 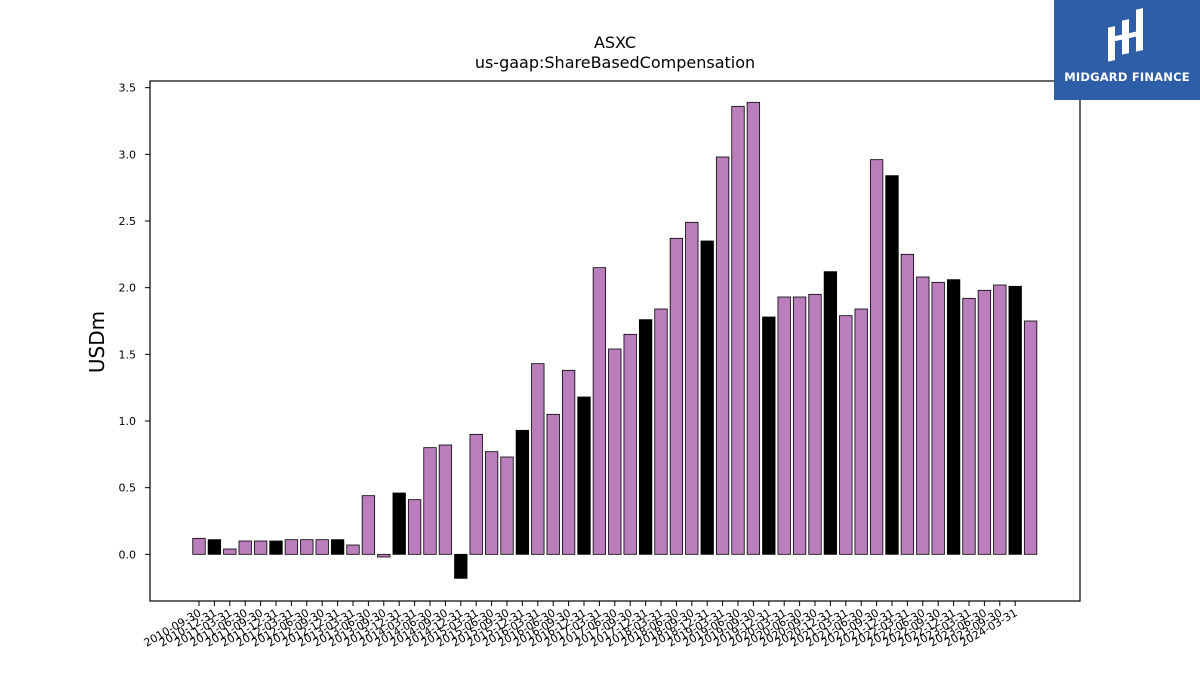 What do you see at coordinates (97, 342) in the screenshot?
I see `y-axis-label: USDm` at bounding box center [97, 342].